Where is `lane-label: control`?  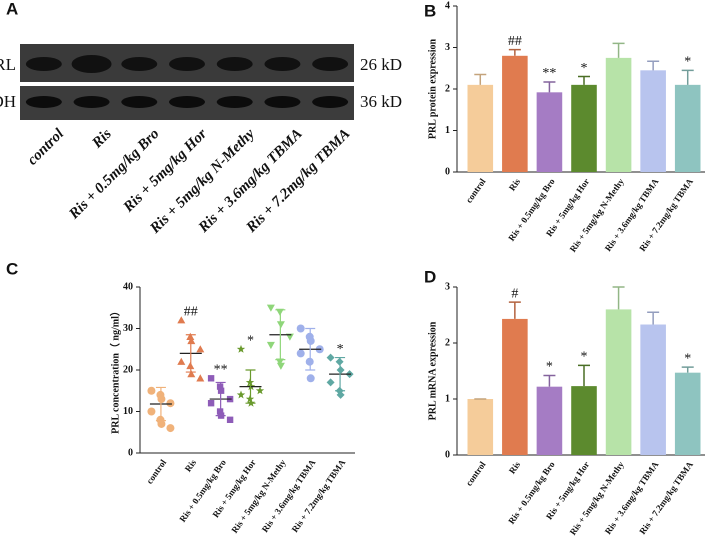 lane-label: control is located at coordinates (46, 146).